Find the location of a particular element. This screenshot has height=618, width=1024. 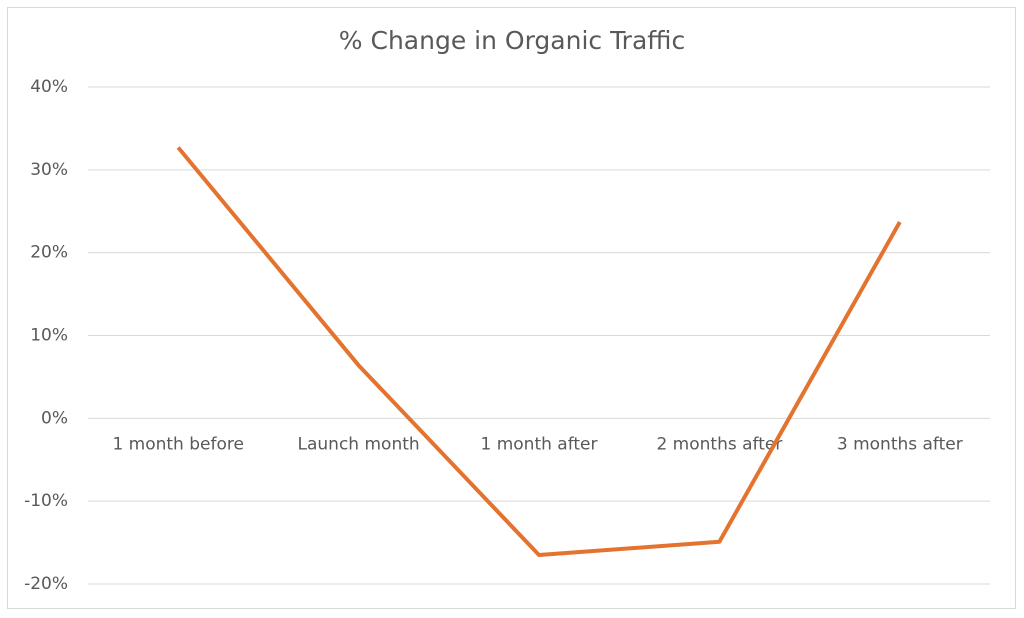

y-tick-label: 40% is located at coordinates (49, 87).